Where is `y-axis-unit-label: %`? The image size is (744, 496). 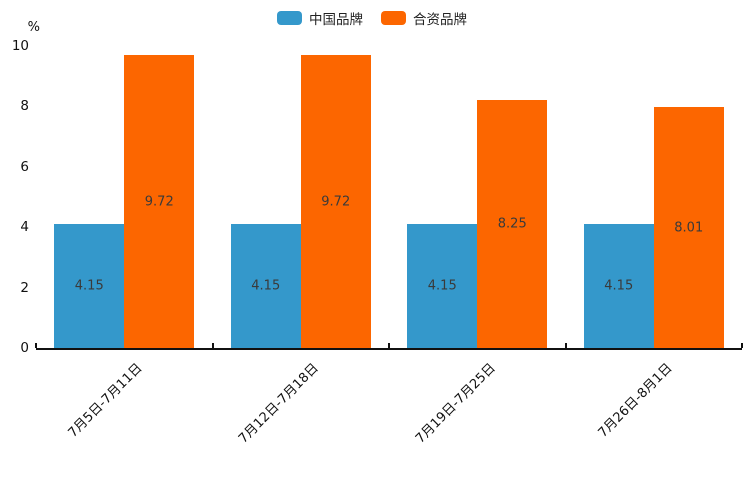 y-axis-unit-label: % is located at coordinates (33, 27).